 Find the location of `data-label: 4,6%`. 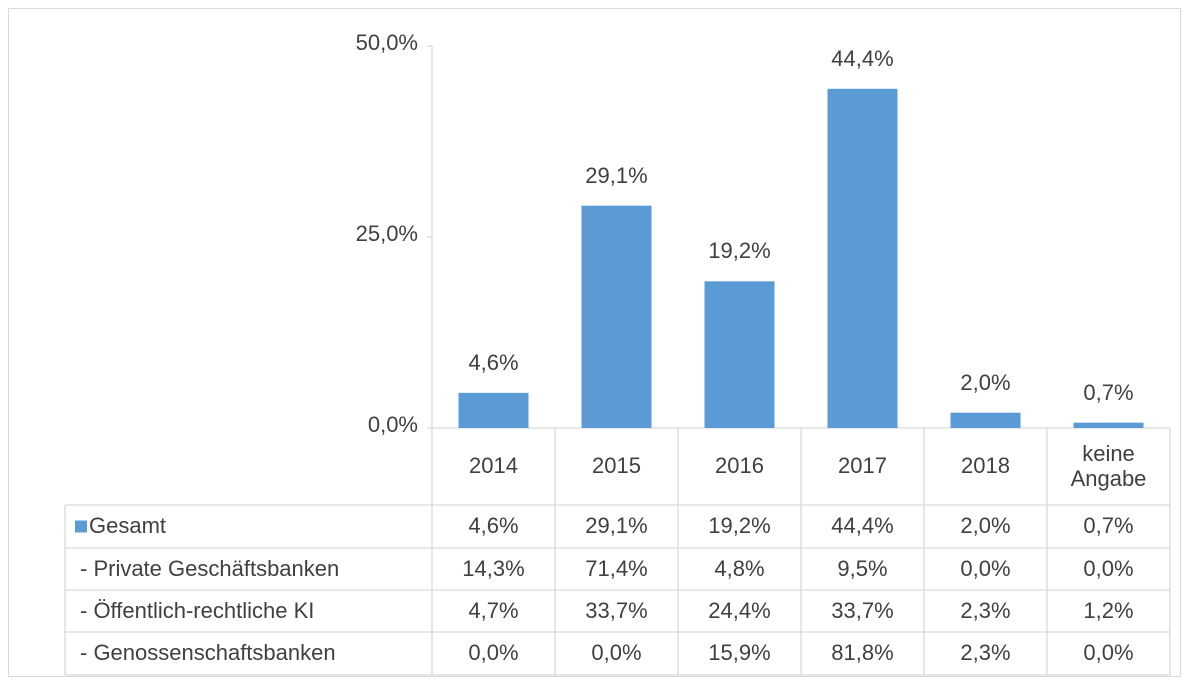

data-label: 4,6% is located at coordinates (493, 362).